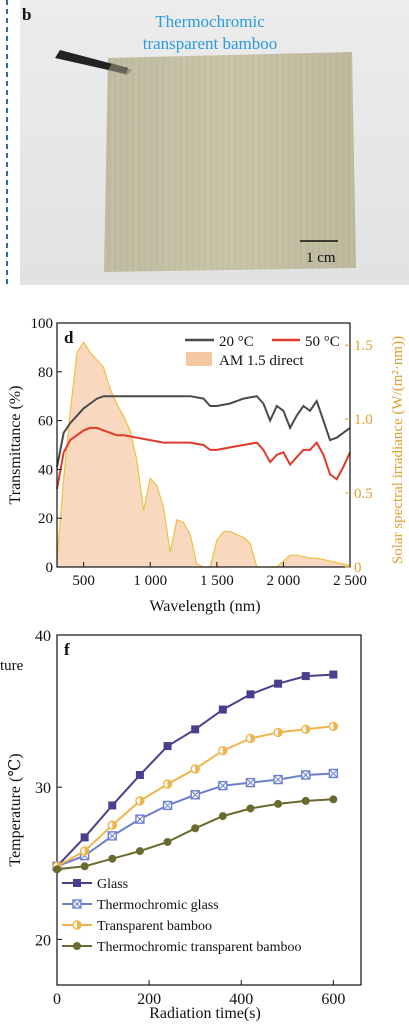 Image resolution: width=409 pixels, height=1029 pixels. I want to click on x-tick-label-d: 2 000, so click(284, 581).